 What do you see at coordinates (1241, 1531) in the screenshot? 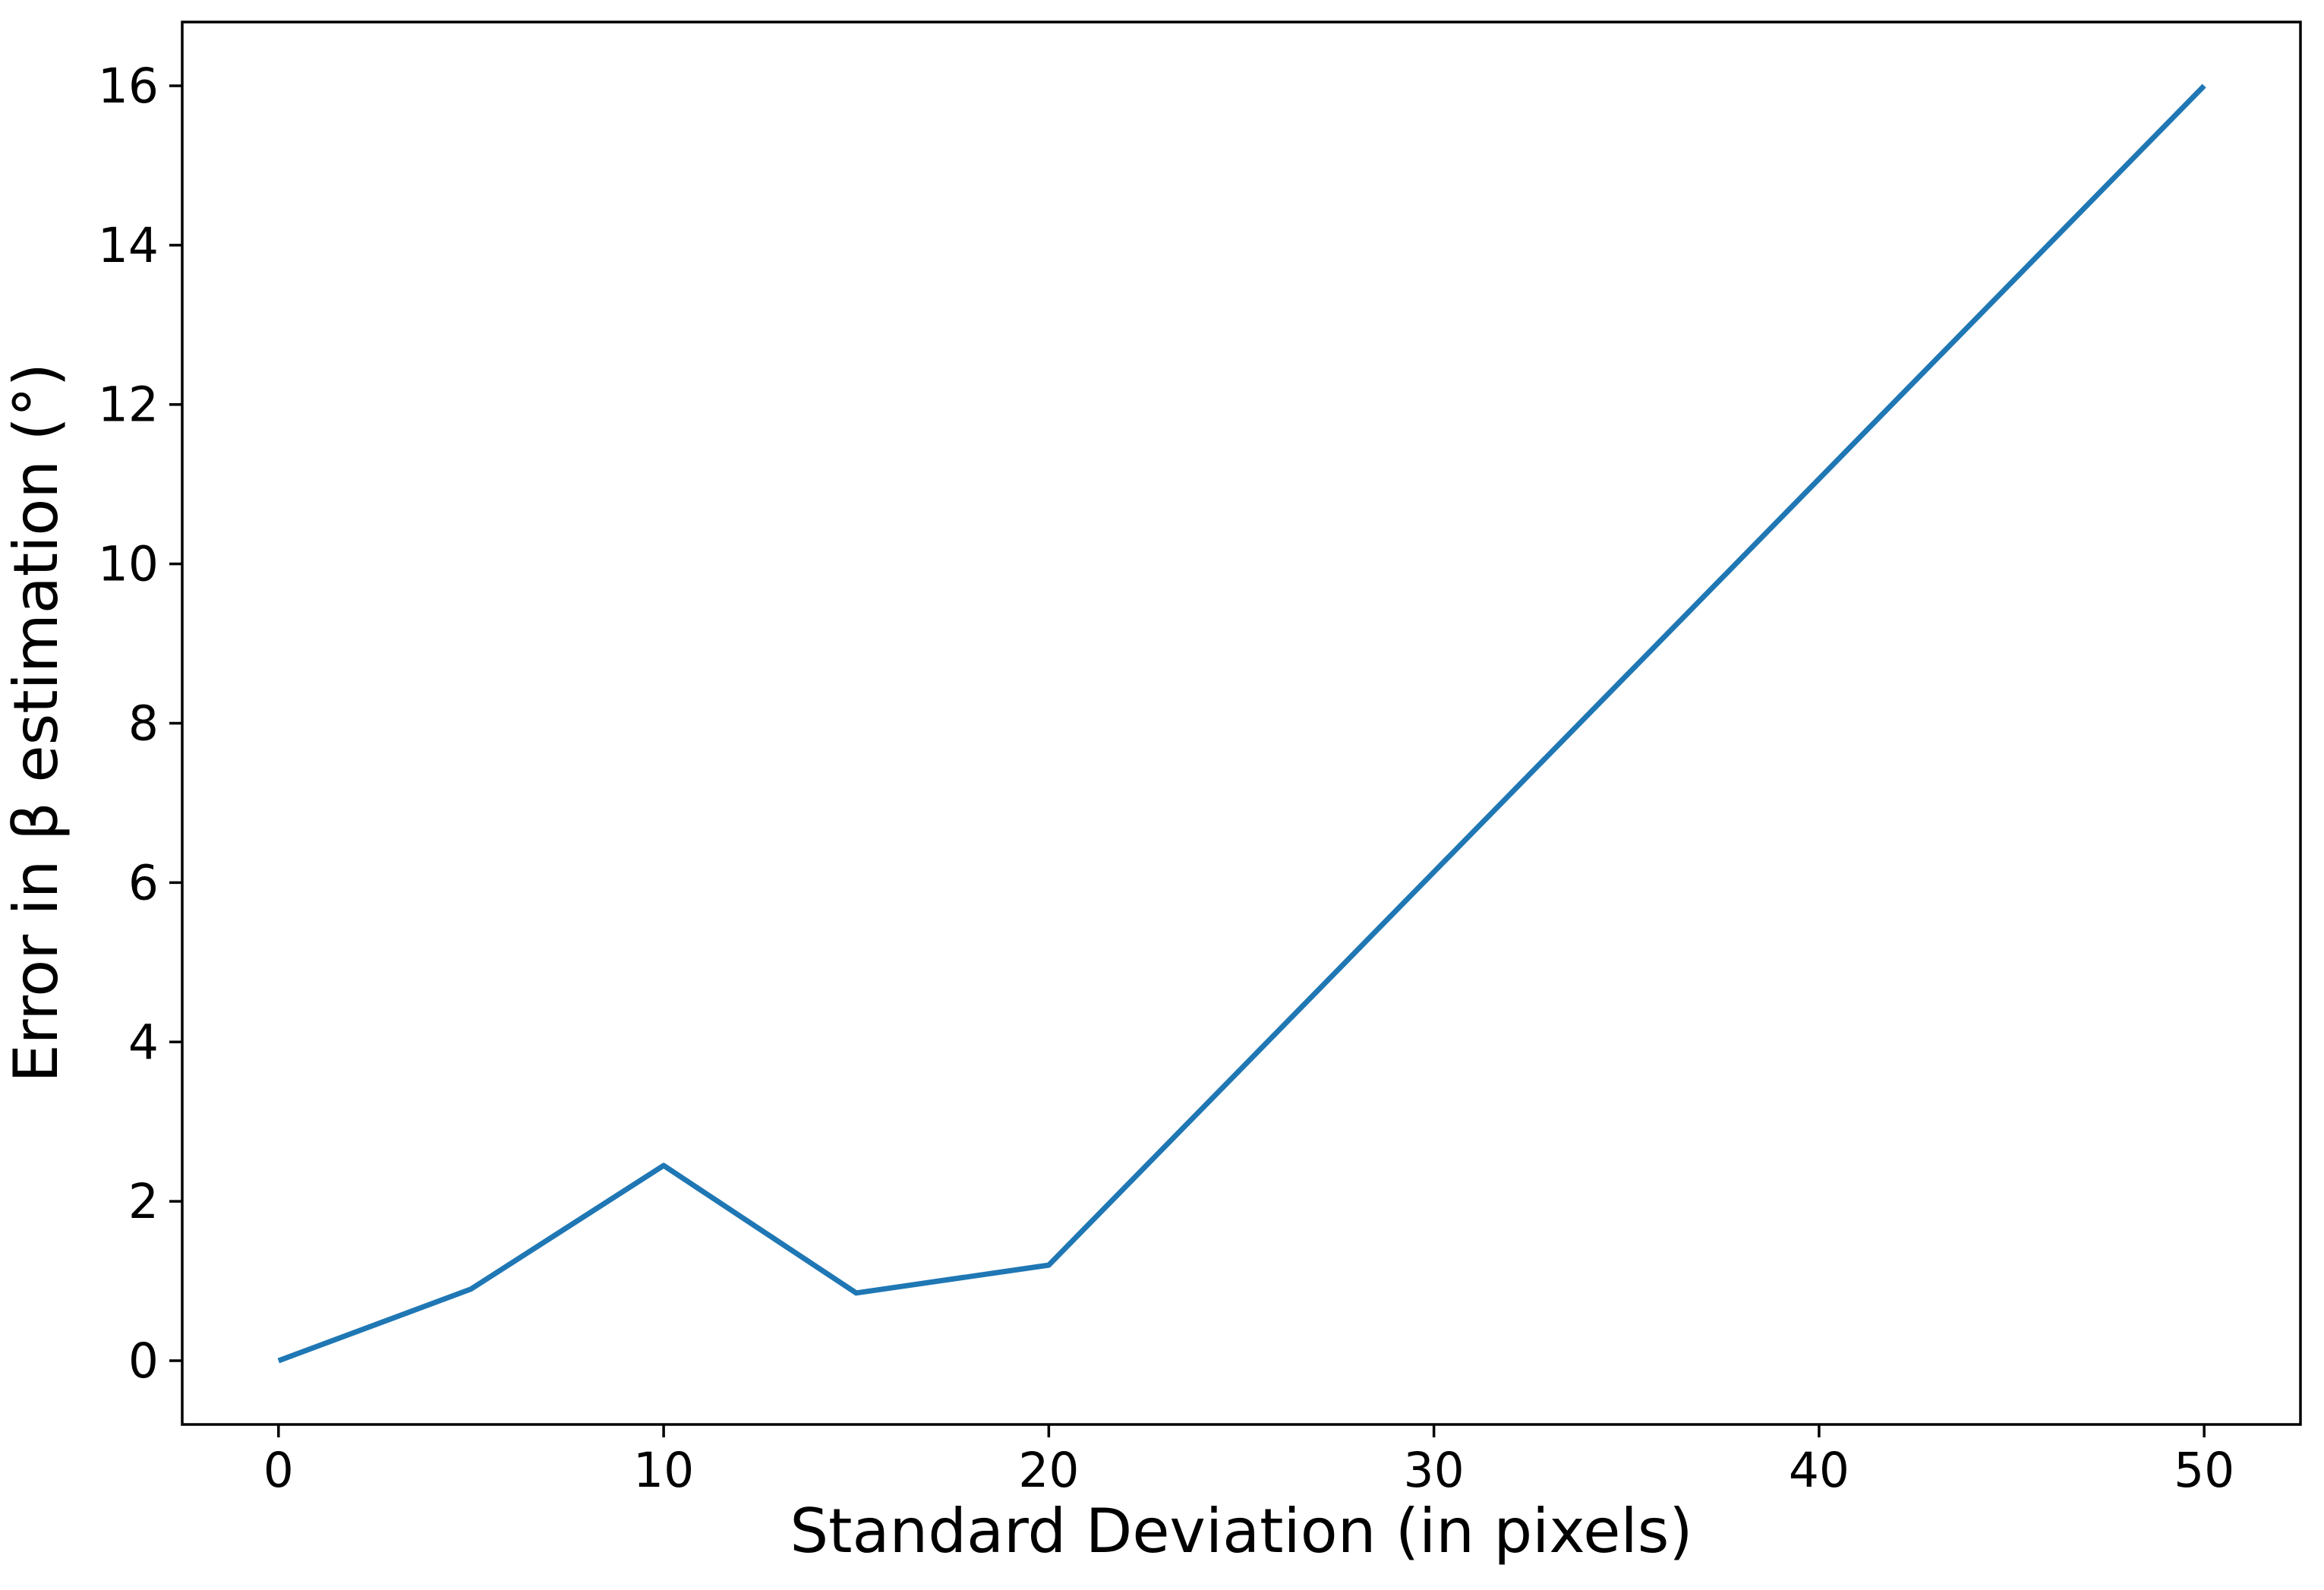
I see `x-axis-label: Standard Deviation (in pixels)` at bounding box center [1241, 1531].